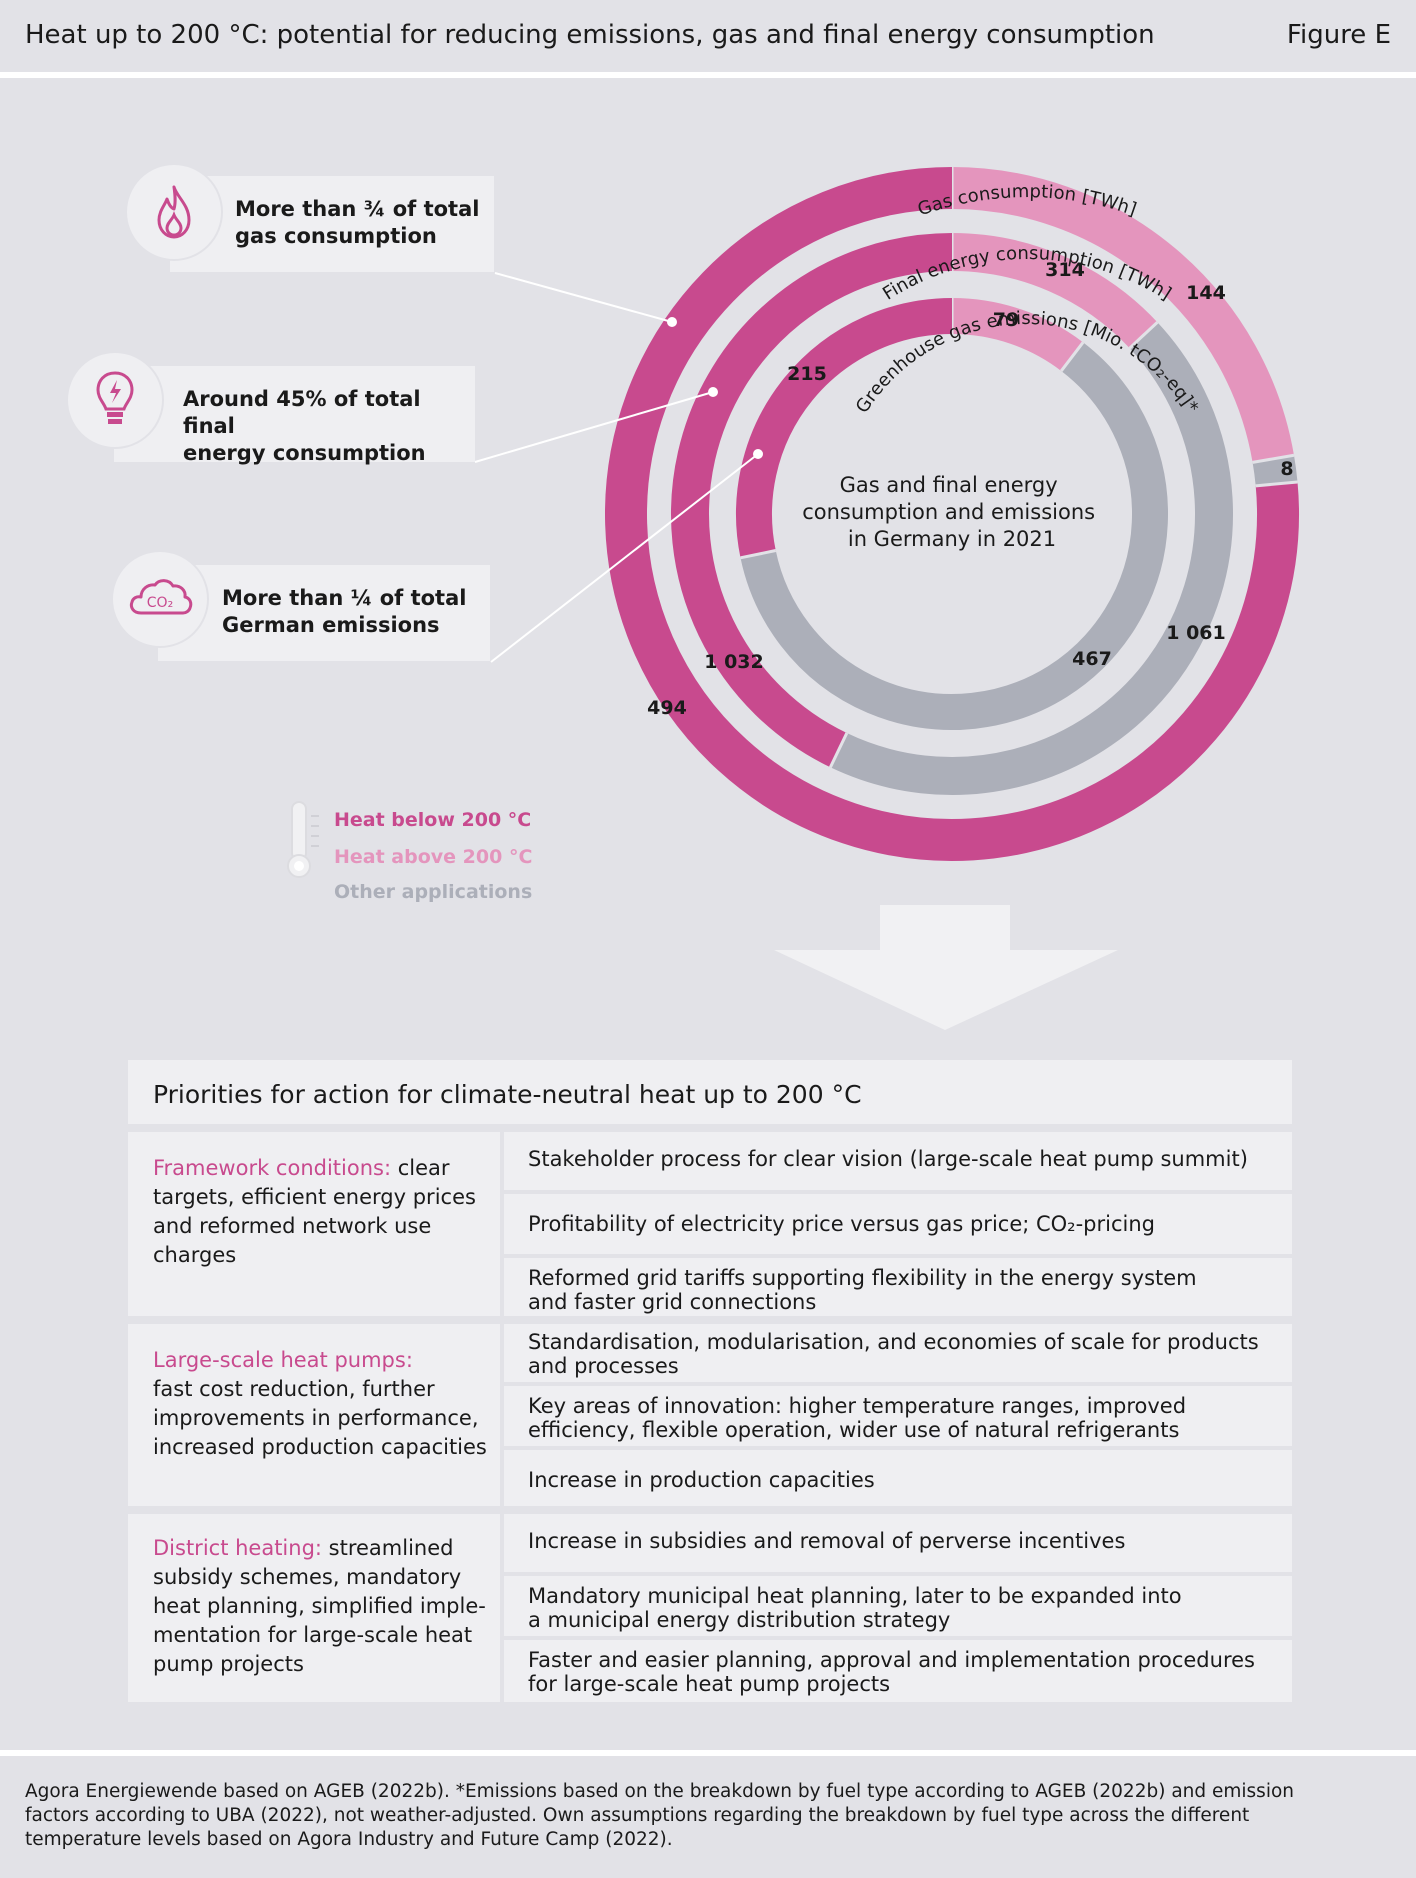 This screenshot has width=1416, height=1878. What do you see at coordinates (115, 400) in the screenshot?
I see `lightbulb-icon` at bounding box center [115, 400].